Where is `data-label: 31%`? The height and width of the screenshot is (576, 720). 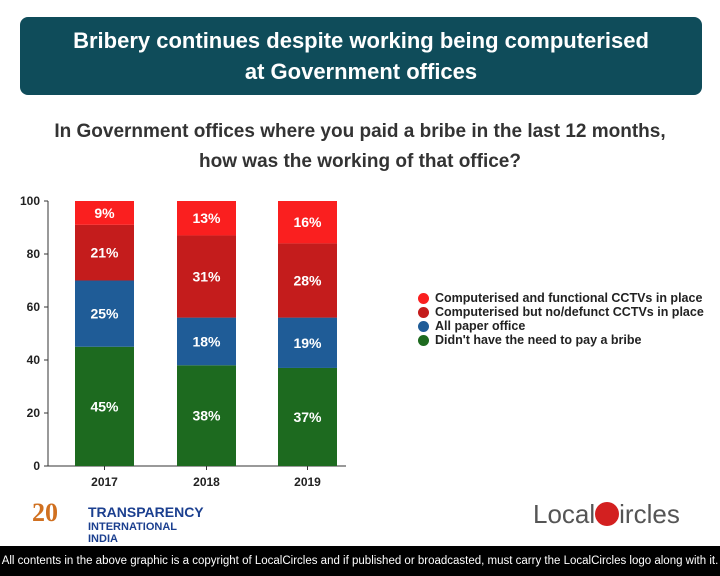
data-label: 31% is located at coordinates (206, 277).